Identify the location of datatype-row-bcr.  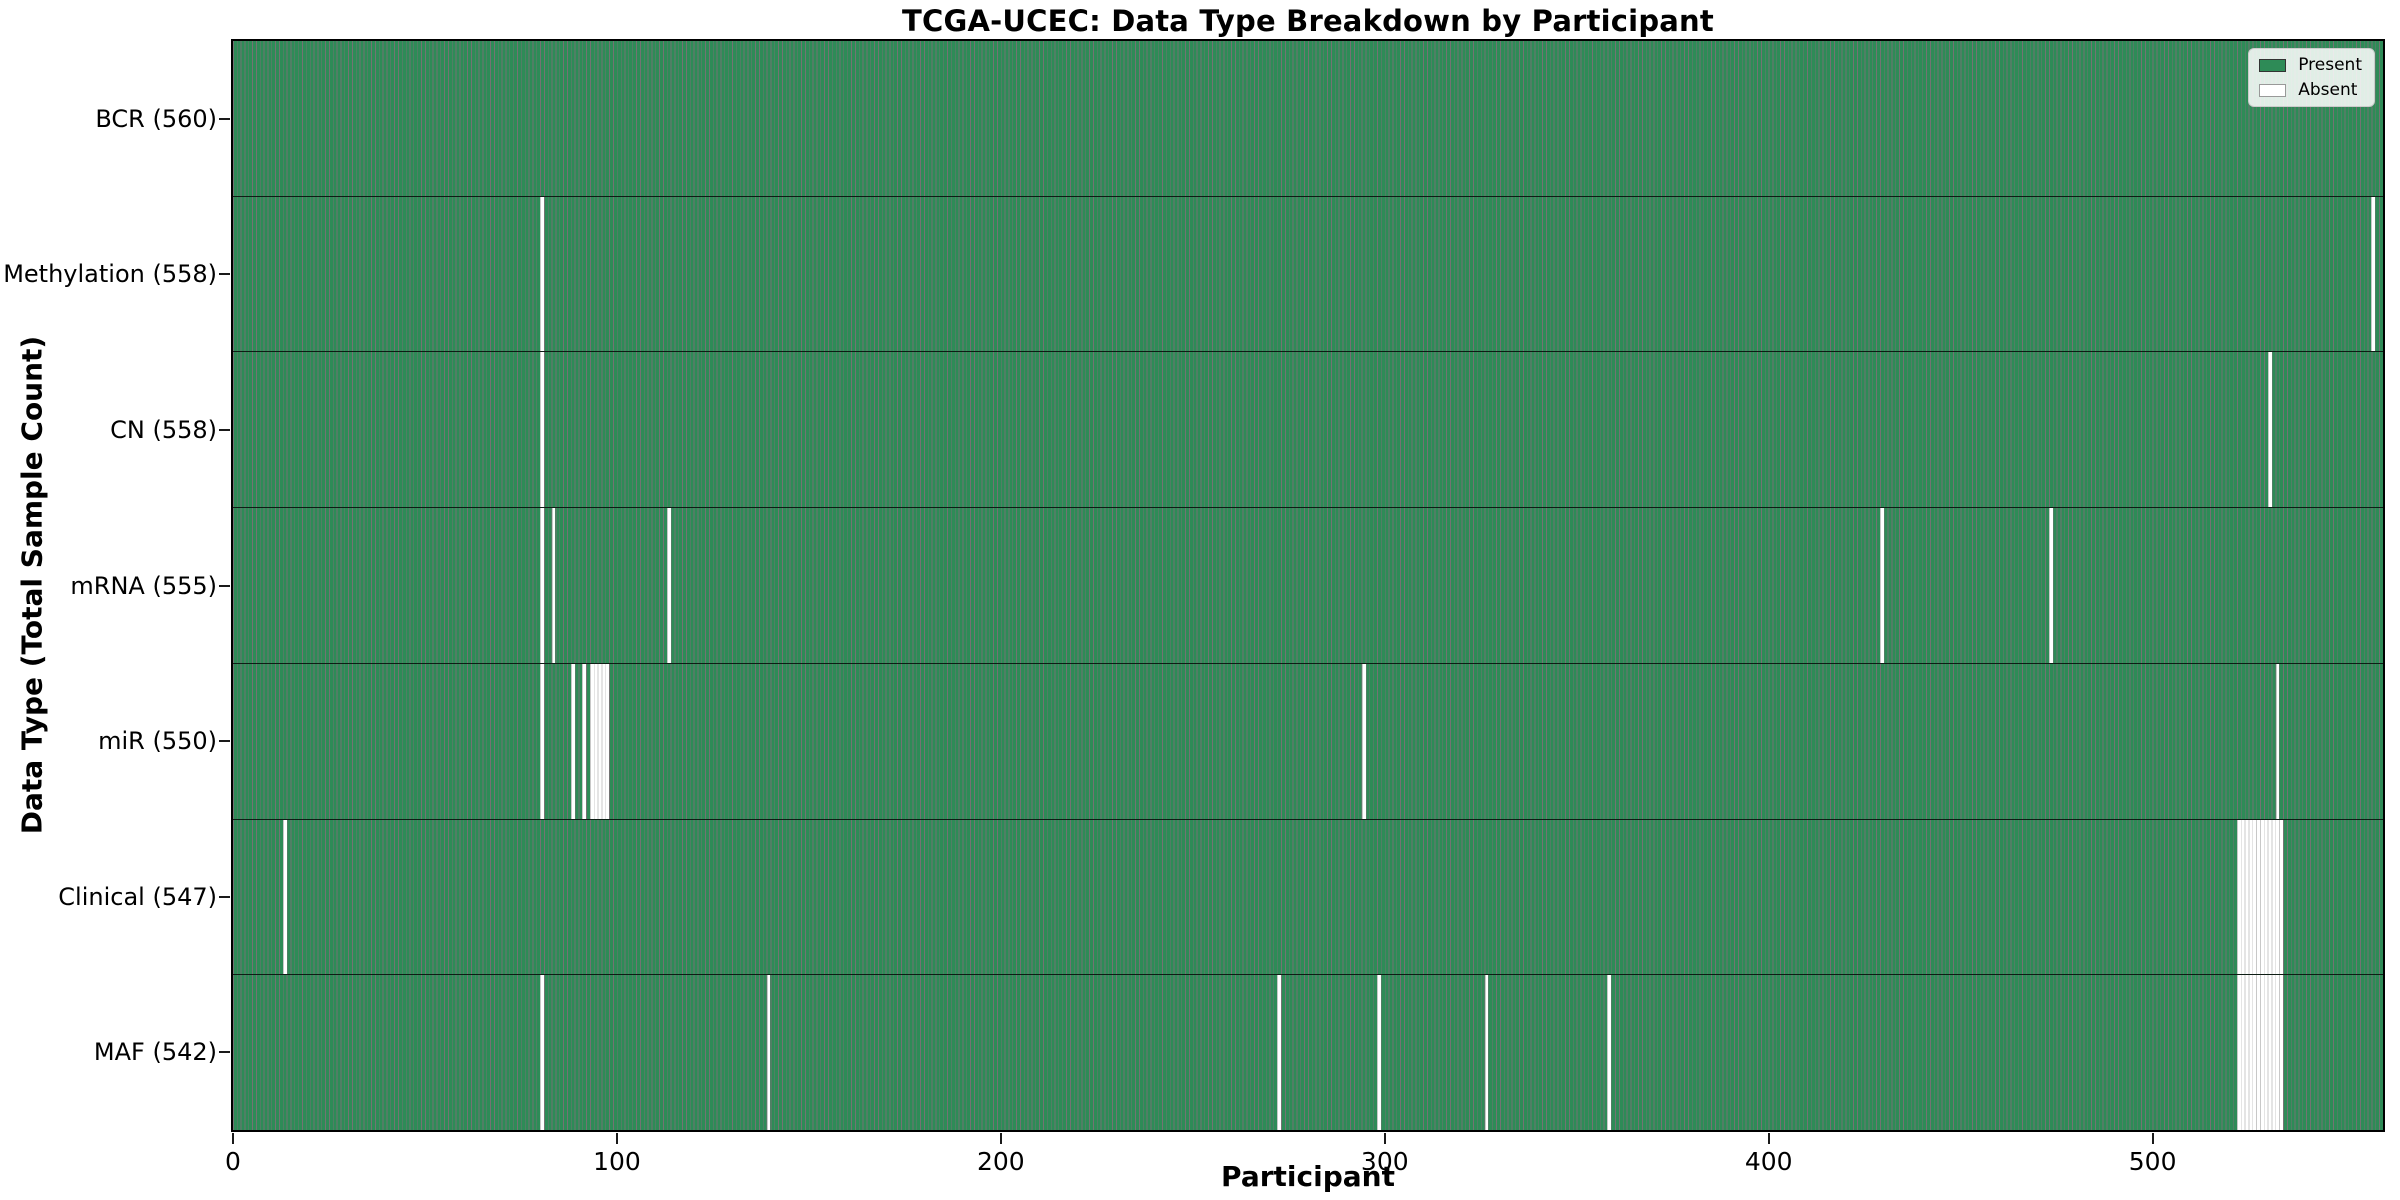
(1308, 118).